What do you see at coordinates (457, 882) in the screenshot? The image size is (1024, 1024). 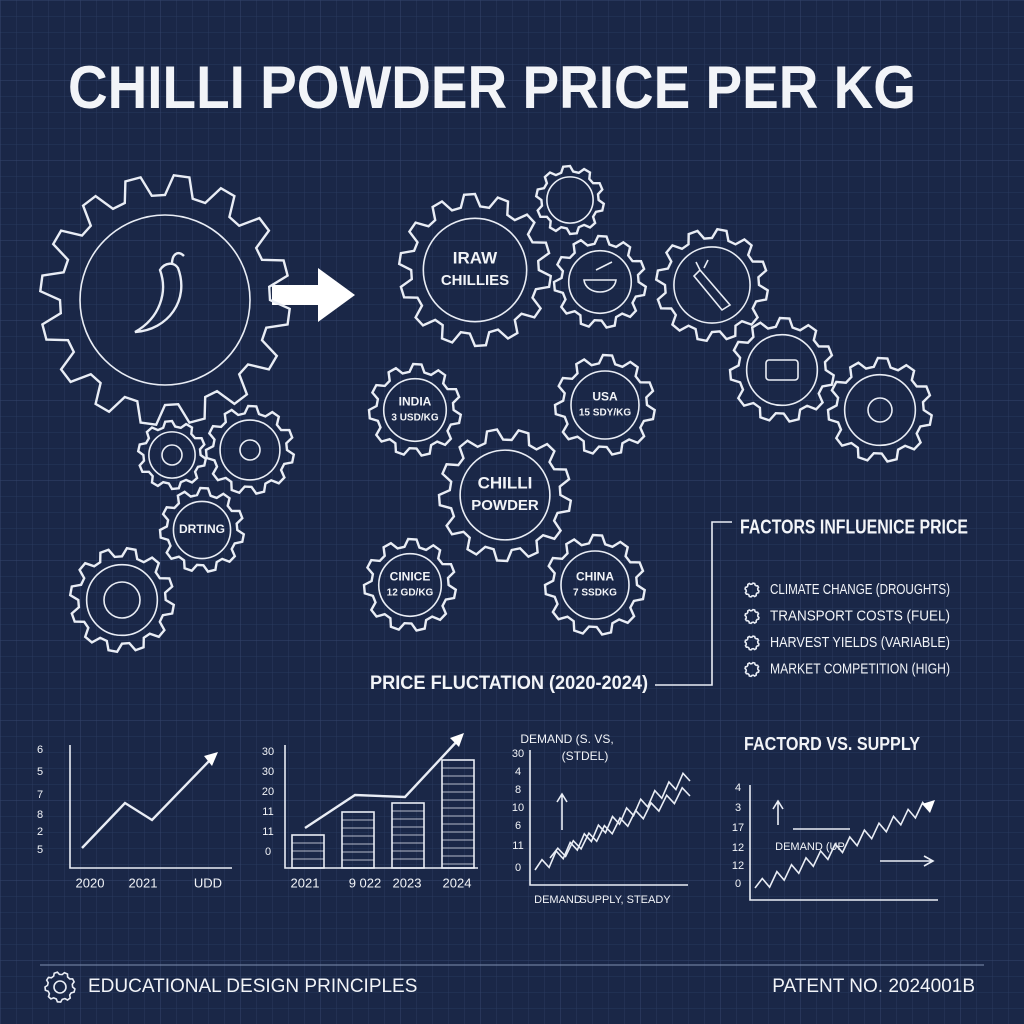 I see `x-tick-label: 2024` at bounding box center [457, 882].